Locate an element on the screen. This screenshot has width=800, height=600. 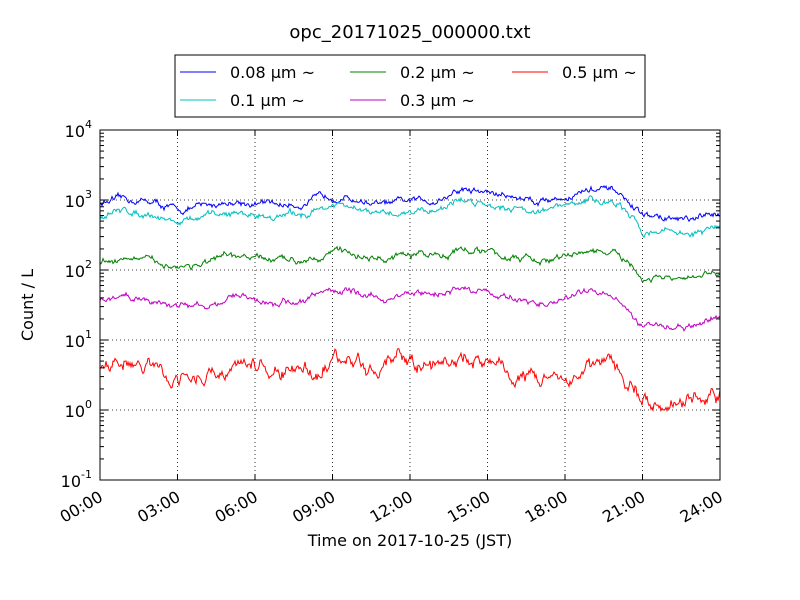
legend-label: 0.1 μm ~ is located at coordinates (267, 100).